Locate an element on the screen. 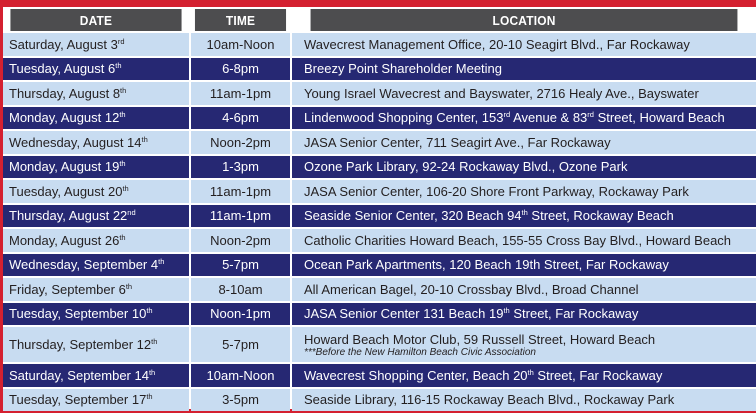 The height and width of the screenshot is (413, 756). date-cell: Tuesday, August 20th is located at coordinates (96, 191).